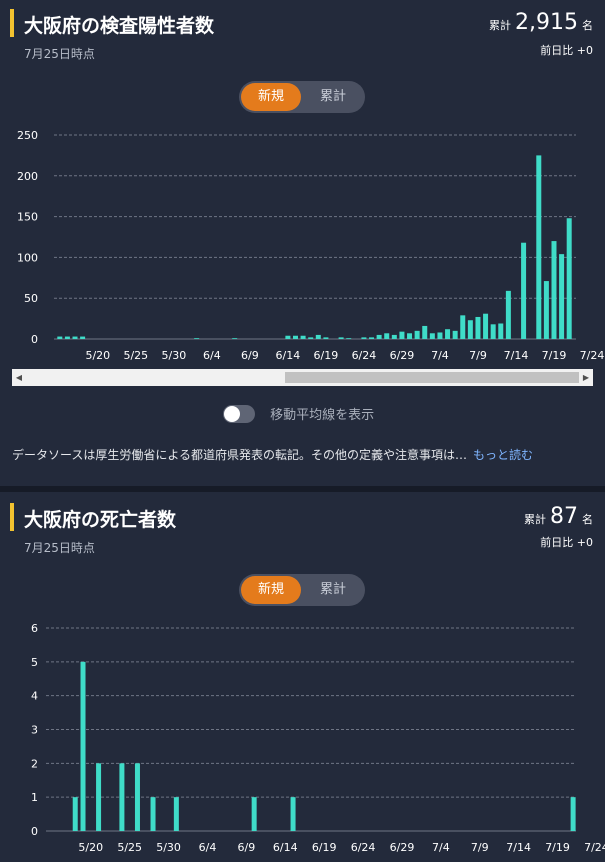 The image size is (605, 862). I want to click on y-tick-label: 3, so click(34, 730).